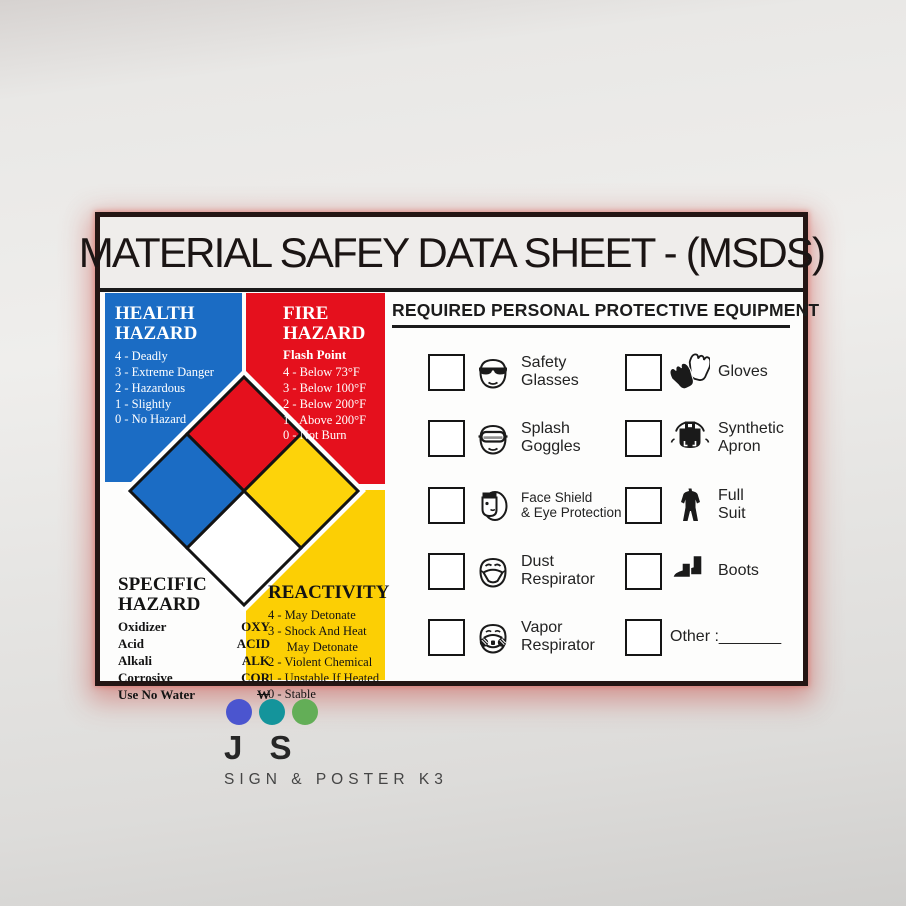  I want to click on specific-hazard-row: Use No Water W, so click(194, 695).